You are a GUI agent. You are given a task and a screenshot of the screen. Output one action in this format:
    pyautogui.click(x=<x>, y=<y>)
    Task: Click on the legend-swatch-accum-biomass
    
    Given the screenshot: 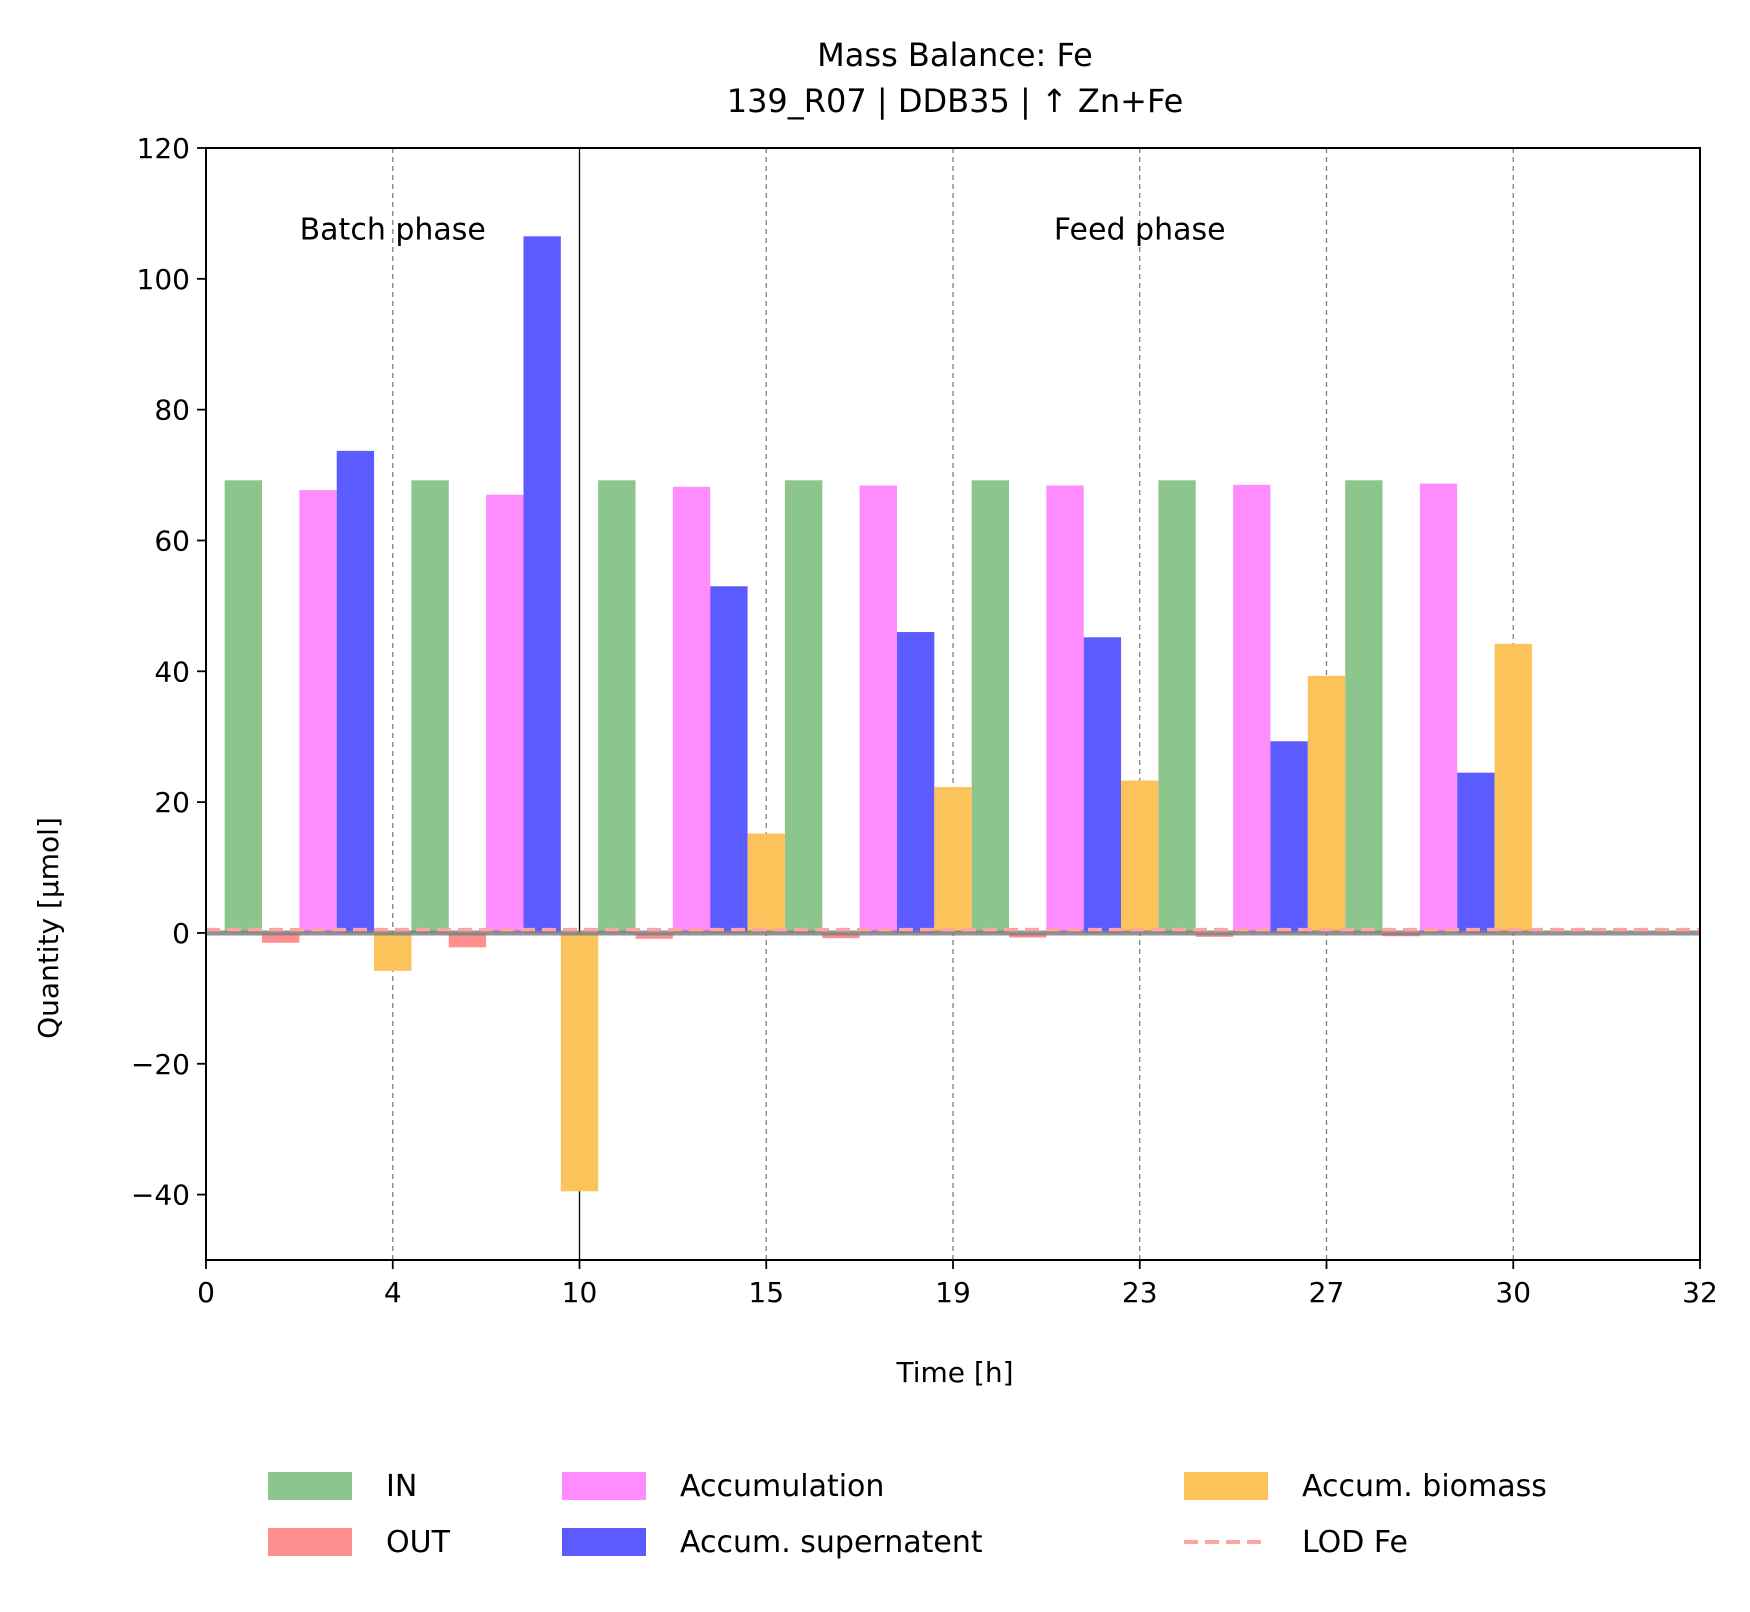 What is the action you would take?
    pyautogui.click(x=1226, y=1486)
    